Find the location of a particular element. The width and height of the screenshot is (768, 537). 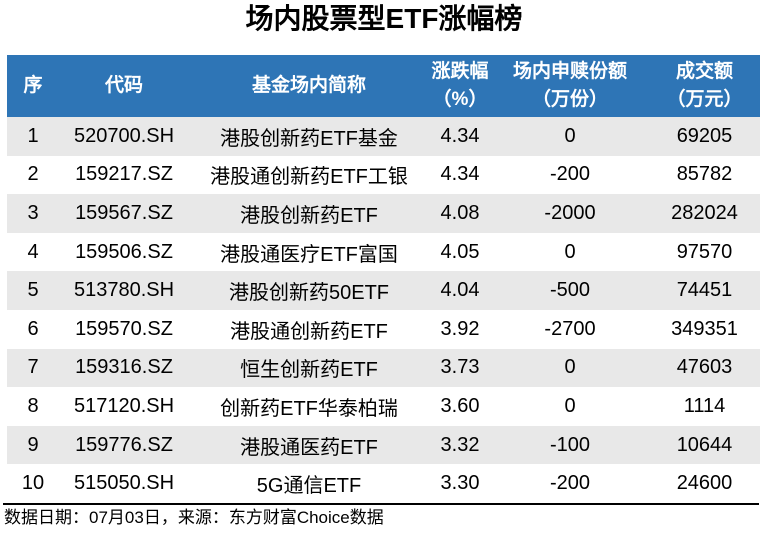

col-header-seq: 序 is located at coordinates (33, 86).